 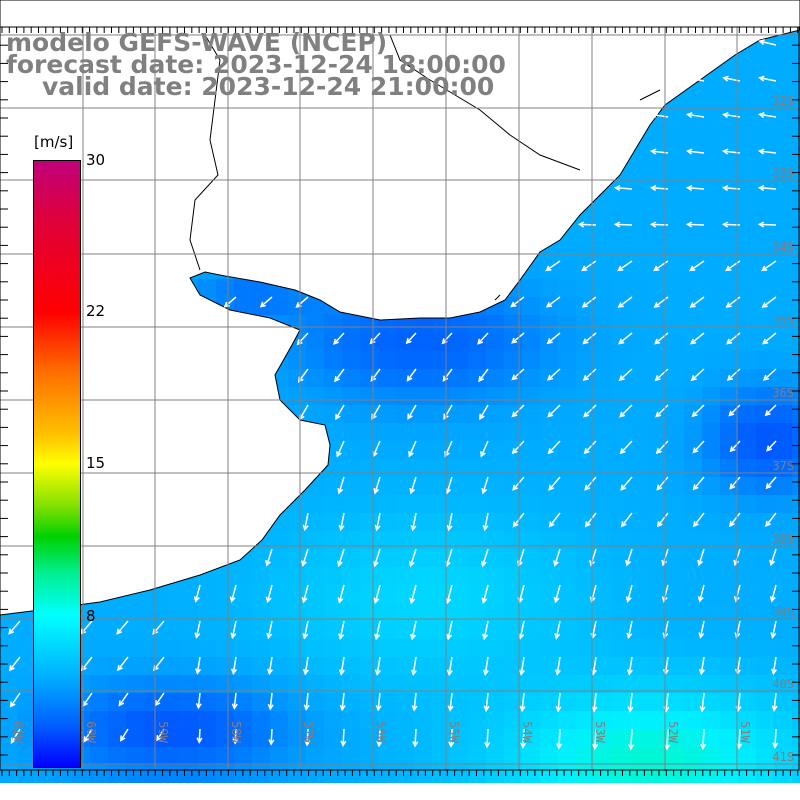 What do you see at coordinates (91, 732) in the screenshot?
I see `longitude-label: 60W` at bounding box center [91, 732].